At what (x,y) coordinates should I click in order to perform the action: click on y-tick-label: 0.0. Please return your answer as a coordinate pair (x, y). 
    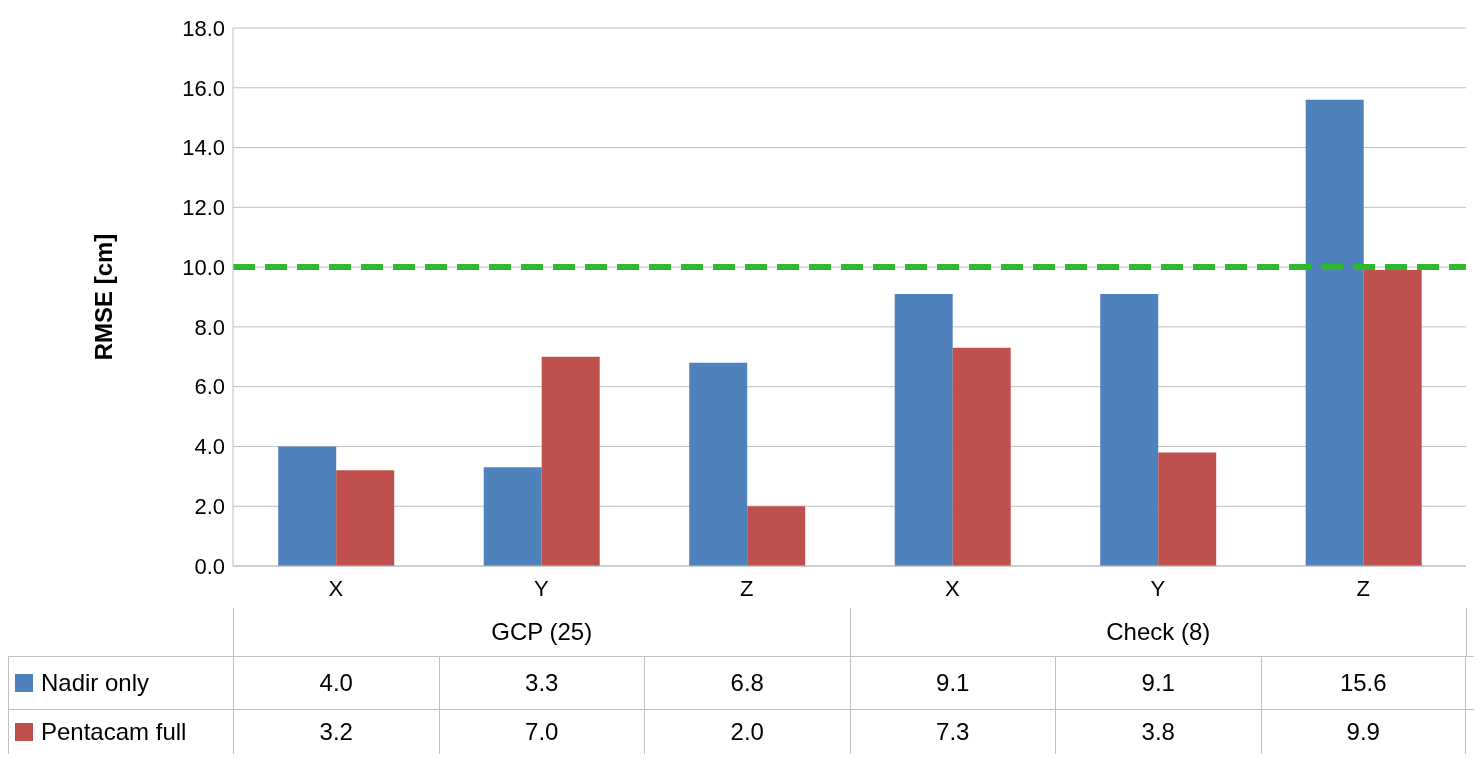
    Looking at the image, I should click on (209, 566).